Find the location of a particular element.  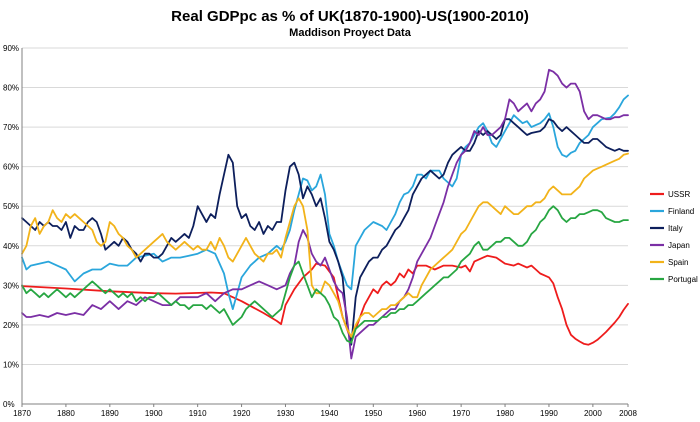

x-tick-label: 2000 is located at coordinates (593, 413).